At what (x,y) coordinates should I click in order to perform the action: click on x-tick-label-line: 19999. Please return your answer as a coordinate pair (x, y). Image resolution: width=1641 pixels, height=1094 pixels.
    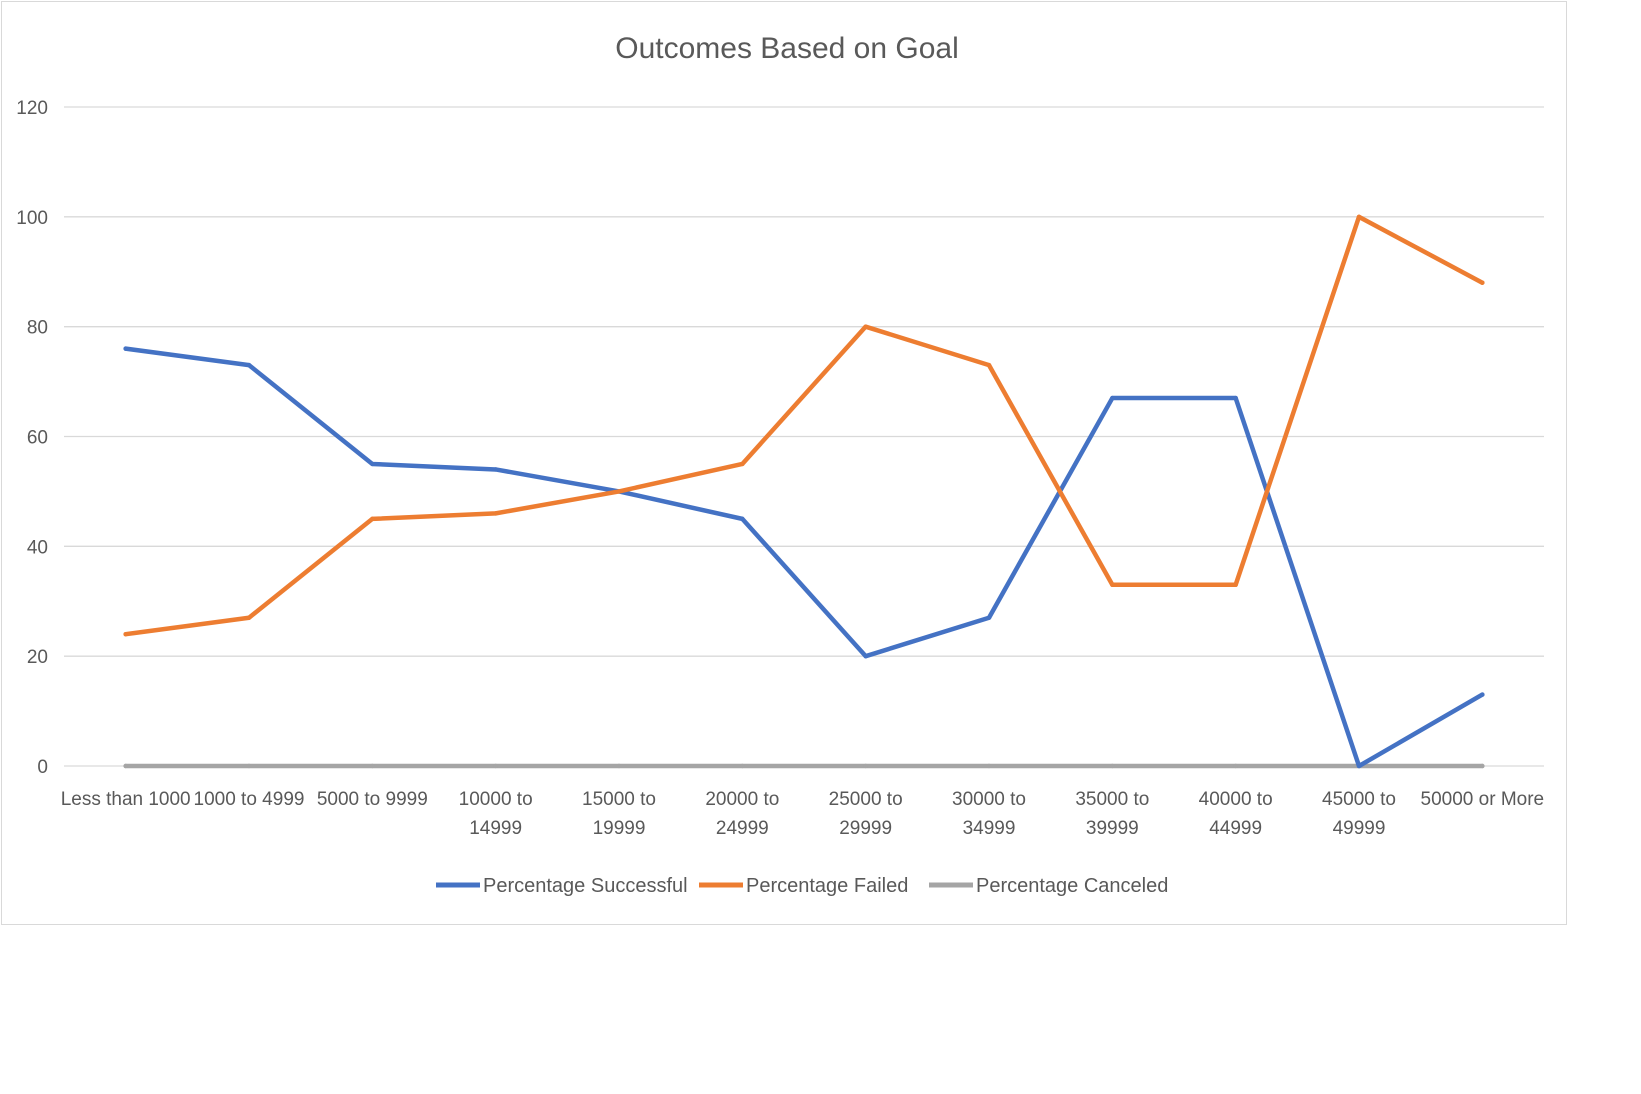
    Looking at the image, I should click on (619, 828).